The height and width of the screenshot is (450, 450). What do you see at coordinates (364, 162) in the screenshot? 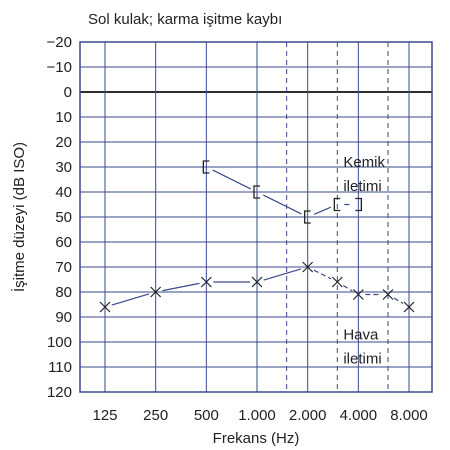
I see `series-annotation-label: Kemik` at bounding box center [364, 162].